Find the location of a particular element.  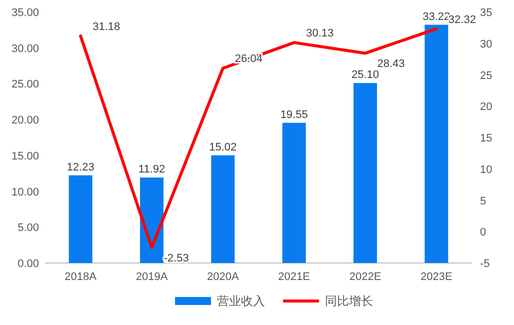

data-label: 11.92 is located at coordinates (152, 170).